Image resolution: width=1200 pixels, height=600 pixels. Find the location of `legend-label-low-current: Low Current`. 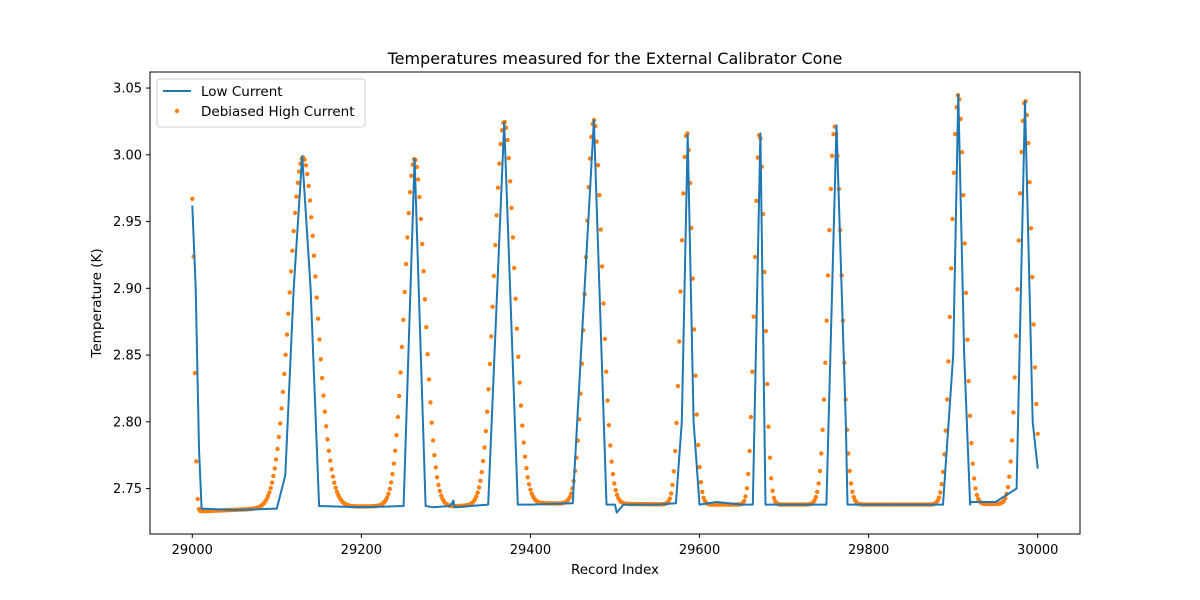

legend-label-low-current: Low Current is located at coordinates (242, 92).